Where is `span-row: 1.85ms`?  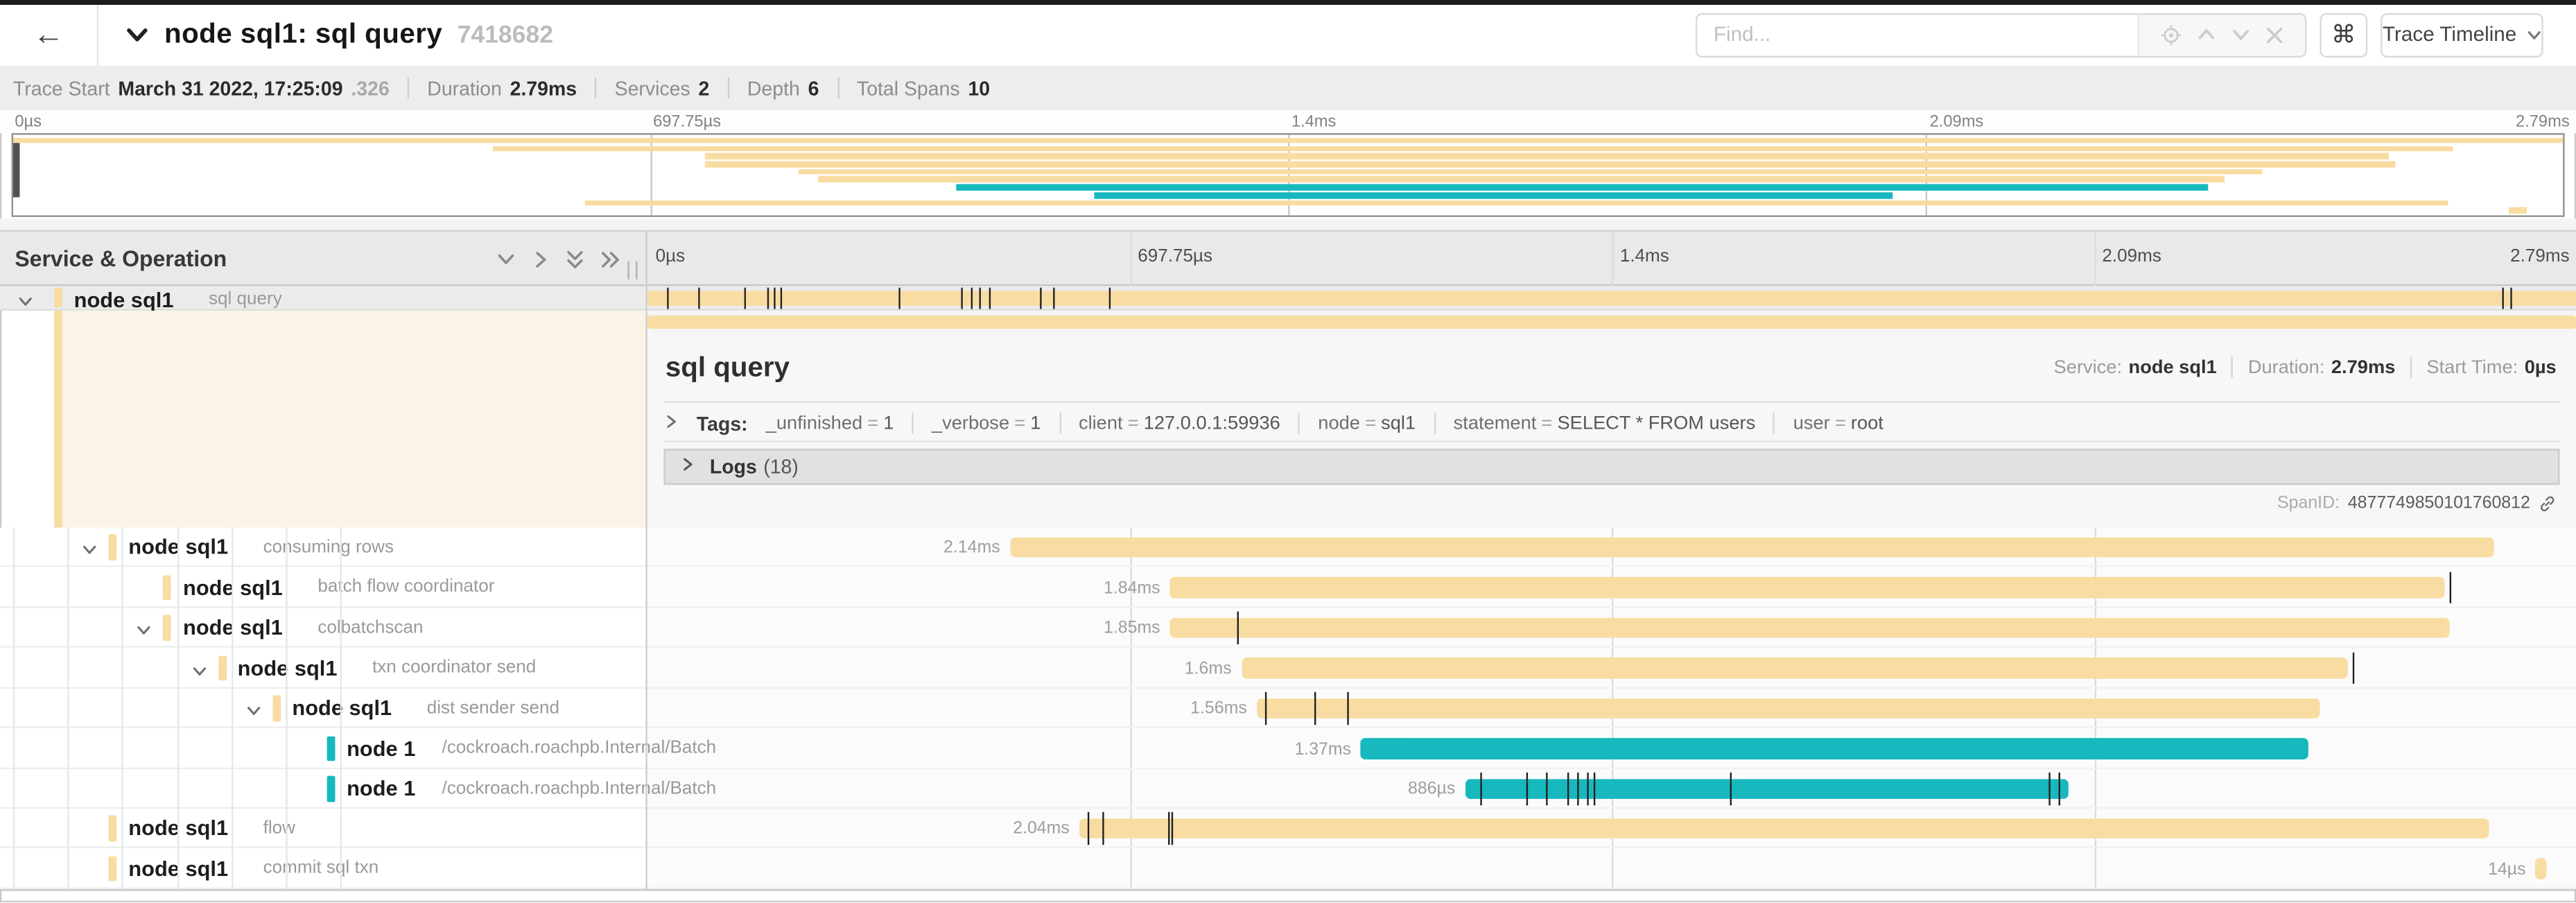 span-row: 1.85ms is located at coordinates (1611, 628).